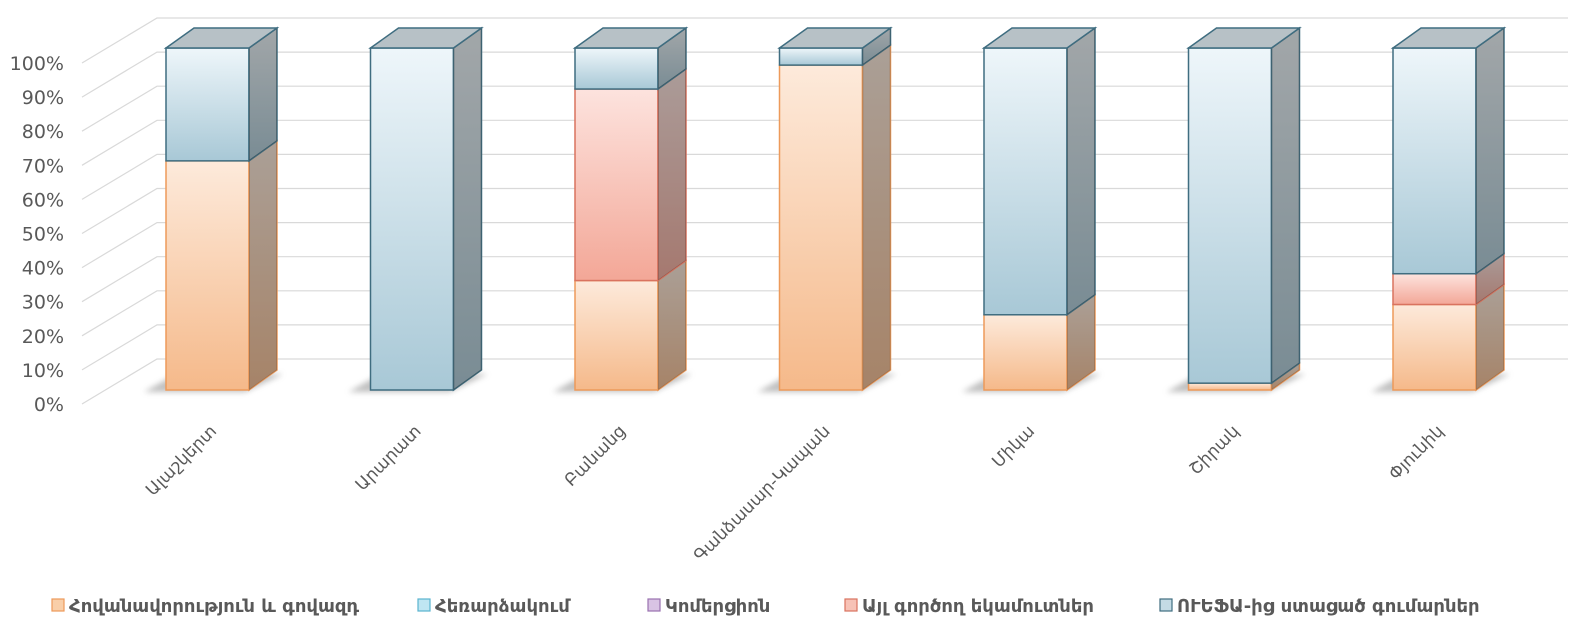 This screenshot has width=1577, height=627. I want to click on x-category-label: Շիրակ, so click(1215, 450).